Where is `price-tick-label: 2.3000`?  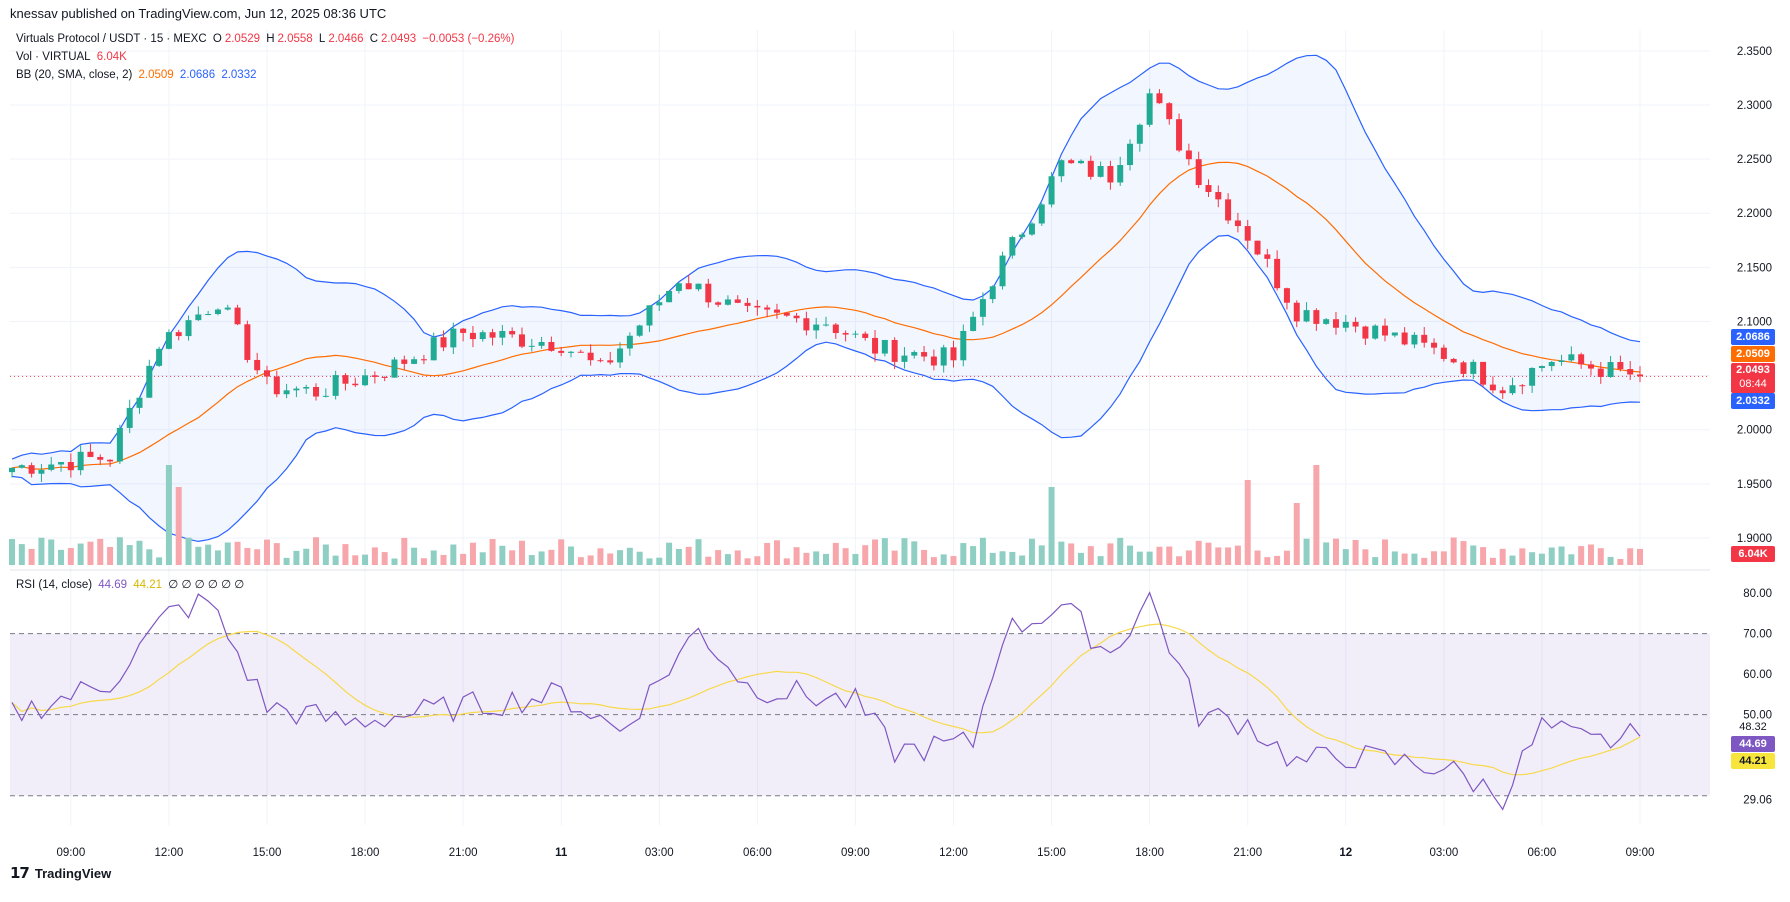
price-tick-label: 2.3000 is located at coordinates (1754, 106).